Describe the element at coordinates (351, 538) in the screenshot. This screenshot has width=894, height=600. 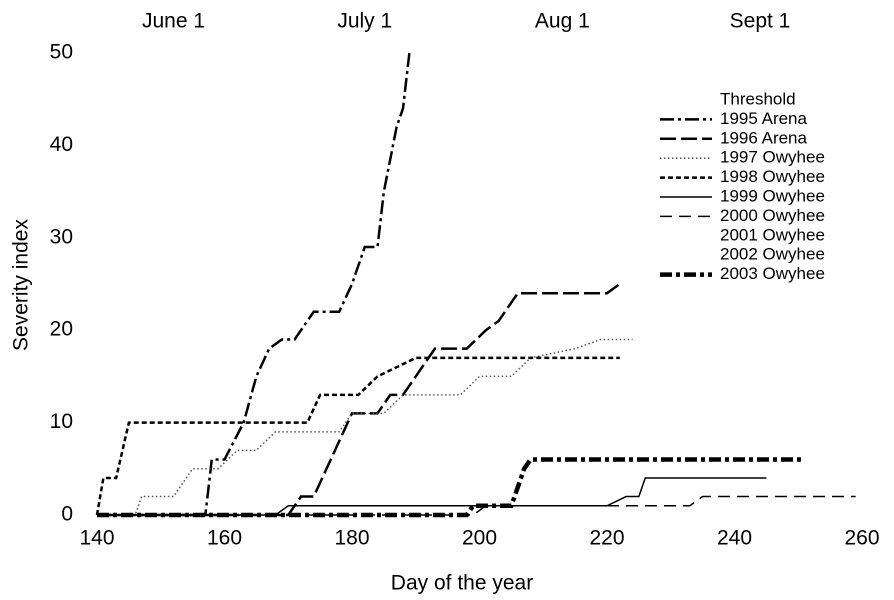
I see `x-tick-label: 180` at that location.